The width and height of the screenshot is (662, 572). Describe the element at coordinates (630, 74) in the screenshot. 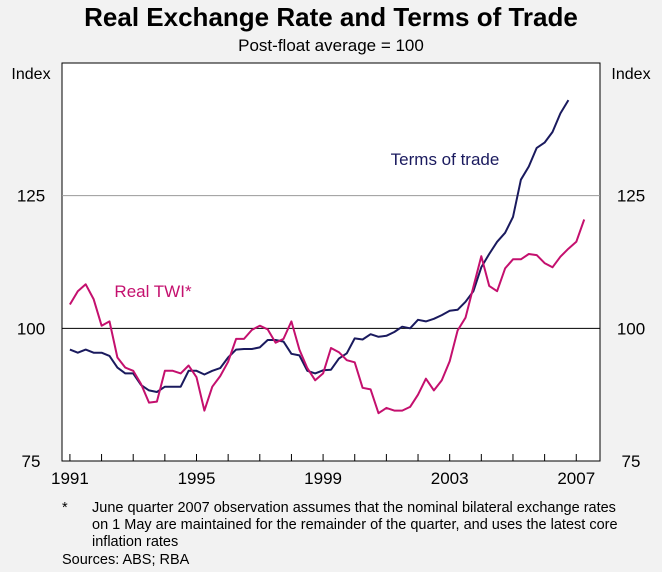

I see `y-axis-label-right: Index` at that location.